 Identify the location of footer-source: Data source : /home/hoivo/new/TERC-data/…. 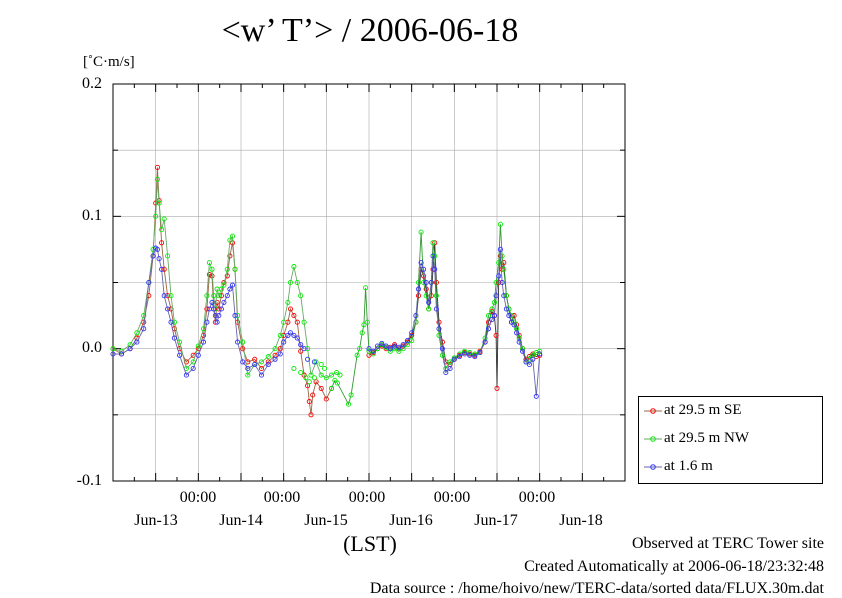
(596, 588).